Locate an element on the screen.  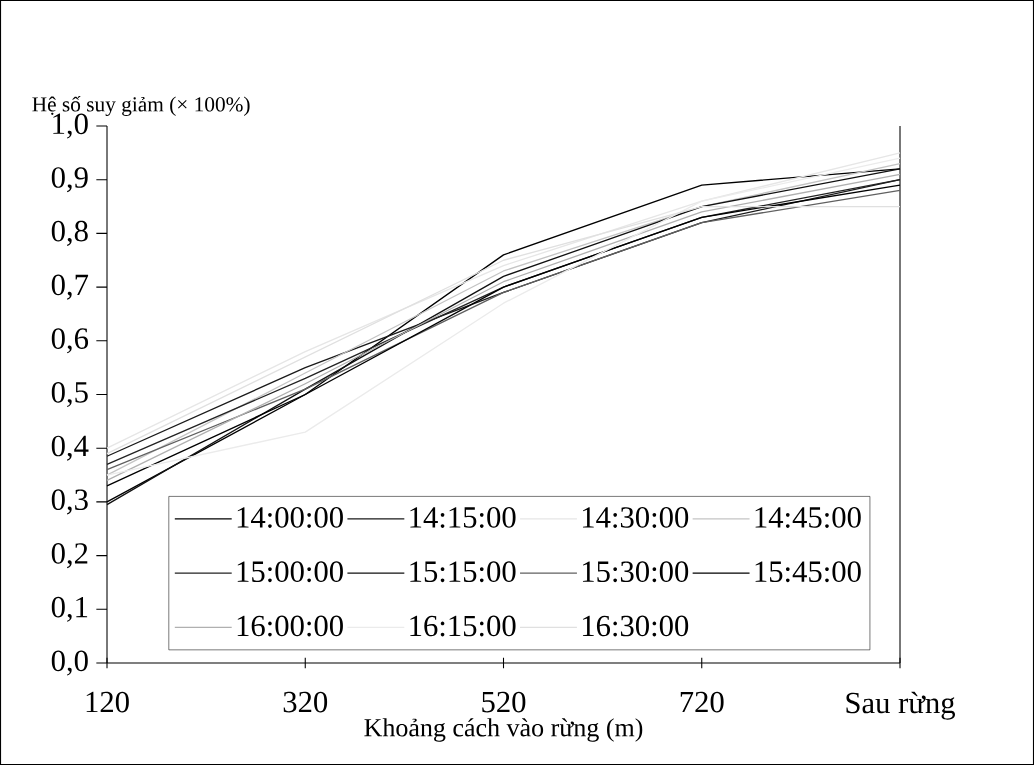
x-tick-label: 520 is located at coordinates (504, 702).